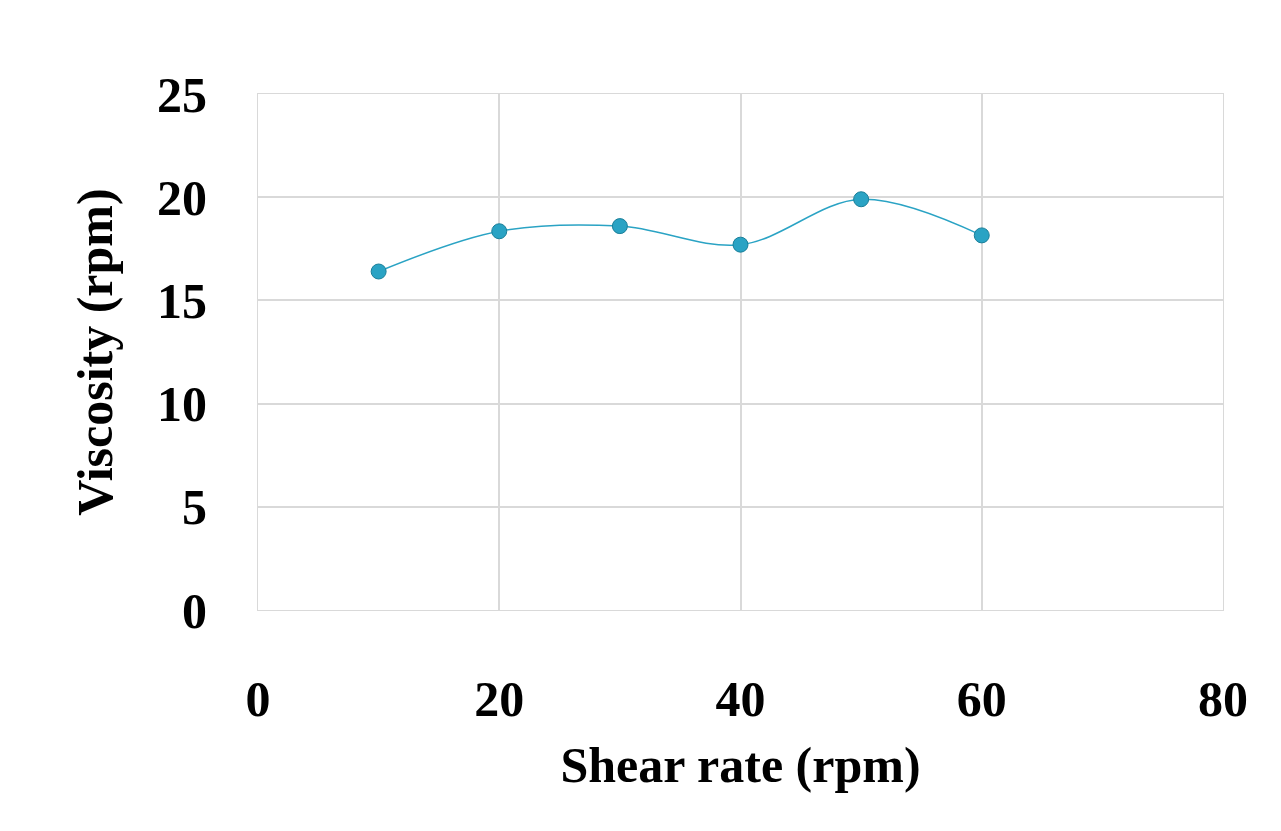 This screenshot has height=831, width=1281. Describe the element at coordinates (95, 352) in the screenshot. I see `y-axis-title: Viscosity (rpm)` at that location.